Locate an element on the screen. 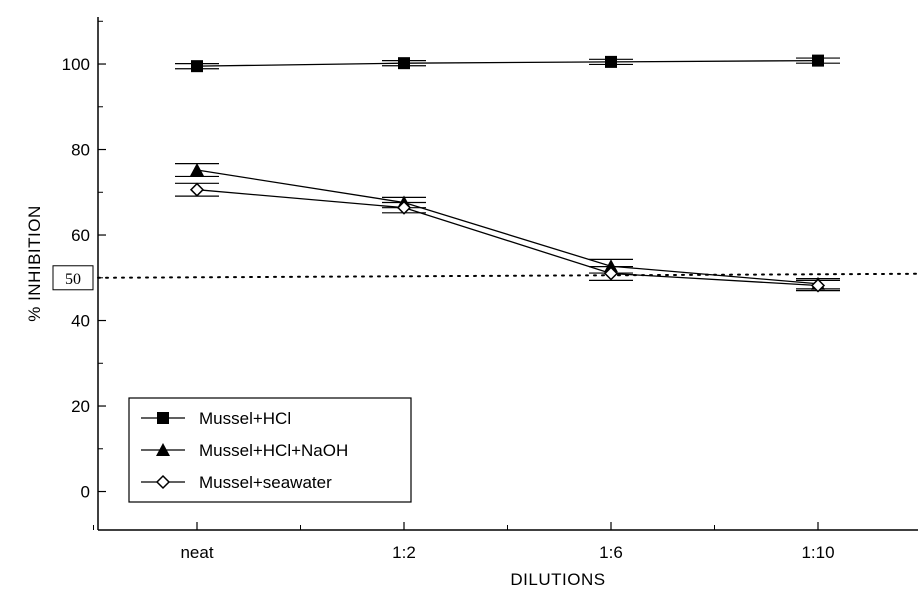  legend-label: Mussel+seawater is located at coordinates (265, 482).